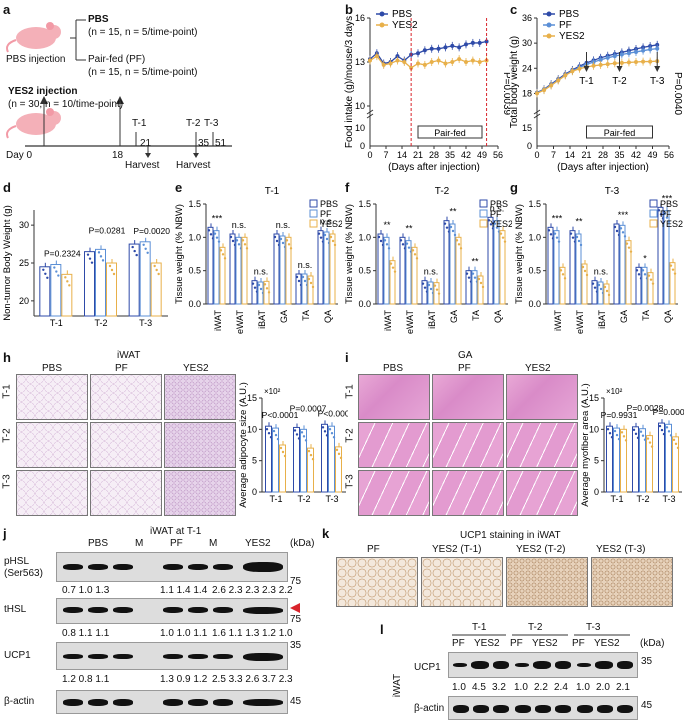  What do you see at coordinates (196, 368) in the screenshot?
I see `h-col-yes2: YES2` at bounding box center [196, 368].